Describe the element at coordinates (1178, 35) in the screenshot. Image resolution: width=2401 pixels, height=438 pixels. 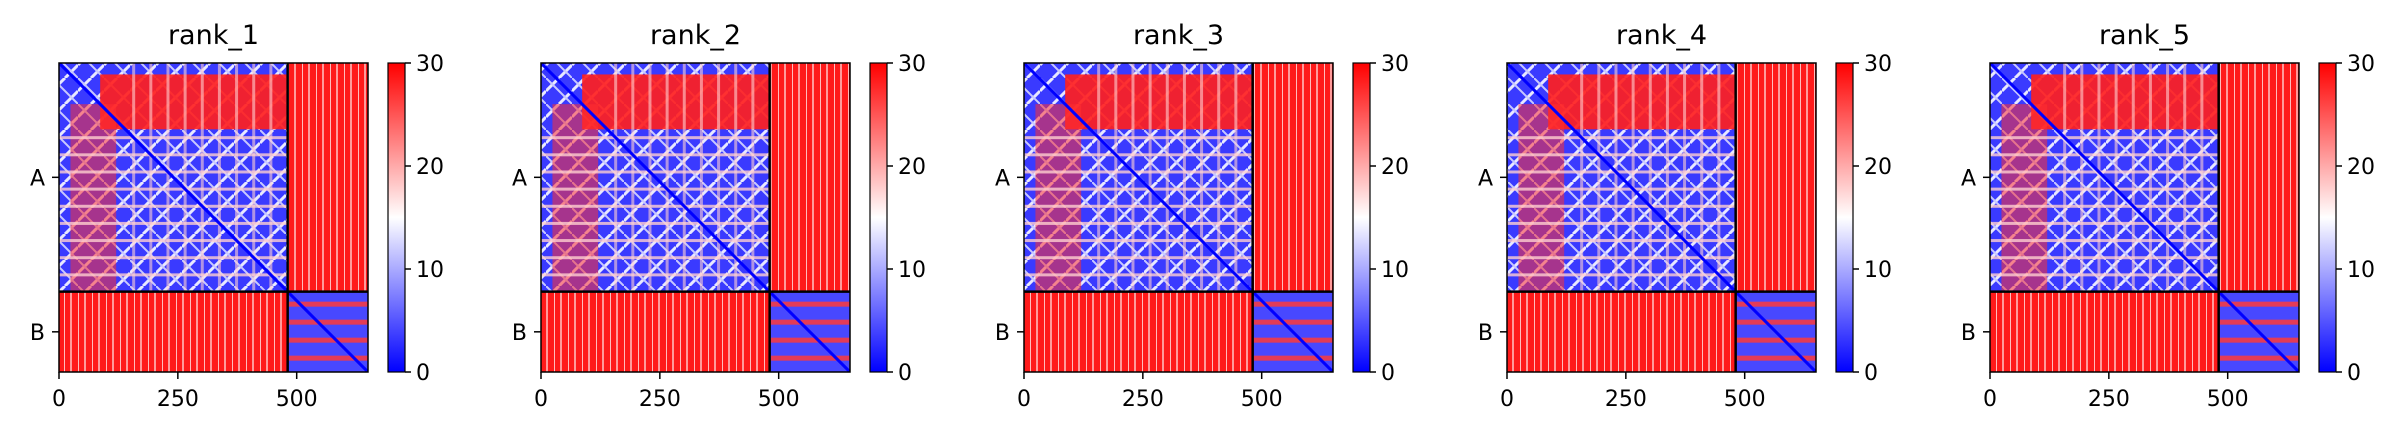
I see `panel-title: rank_3` at that location.